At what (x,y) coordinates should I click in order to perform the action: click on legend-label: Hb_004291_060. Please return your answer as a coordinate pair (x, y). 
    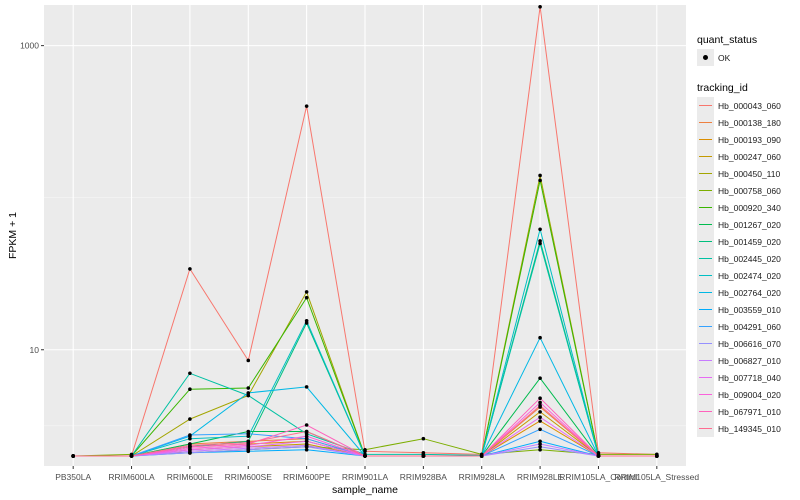
    Looking at the image, I should click on (749, 327).